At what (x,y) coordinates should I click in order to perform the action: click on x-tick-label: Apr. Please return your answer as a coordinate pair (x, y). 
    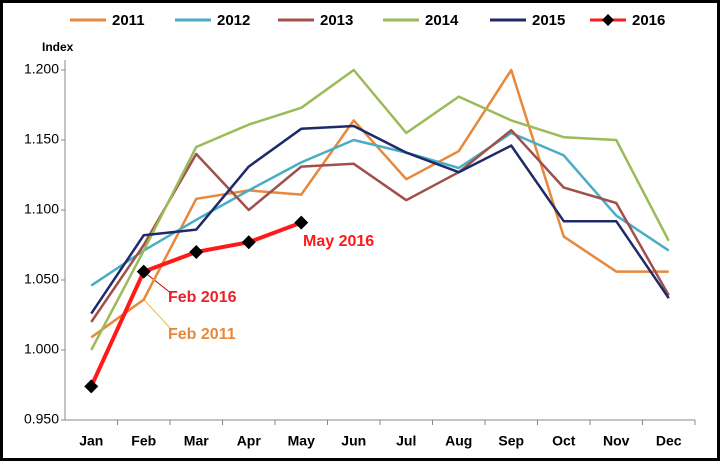
    Looking at the image, I should click on (249, 441).